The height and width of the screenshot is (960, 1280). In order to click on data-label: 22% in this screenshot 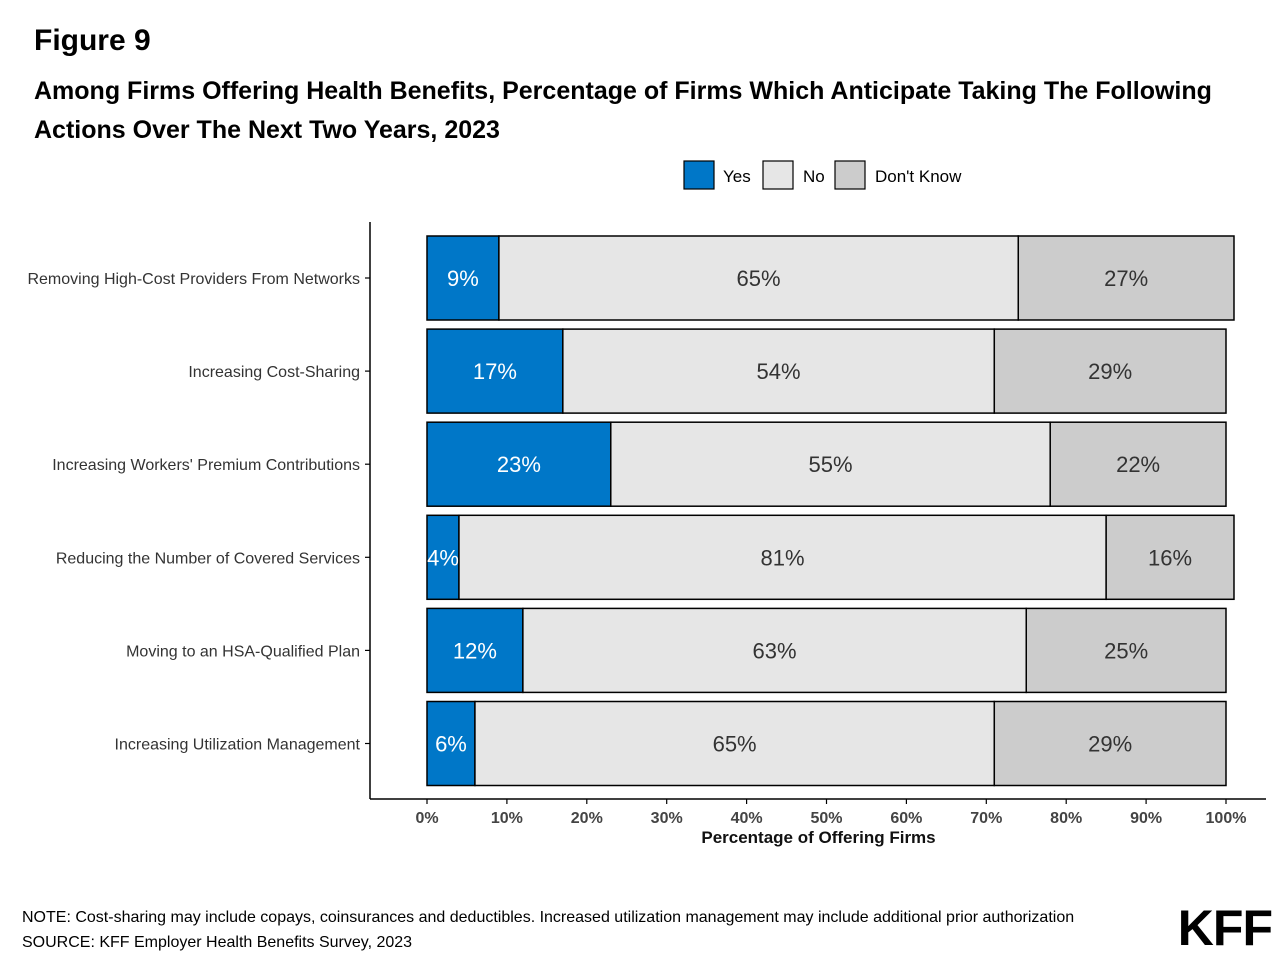, I will do `click(1138, 464)`.